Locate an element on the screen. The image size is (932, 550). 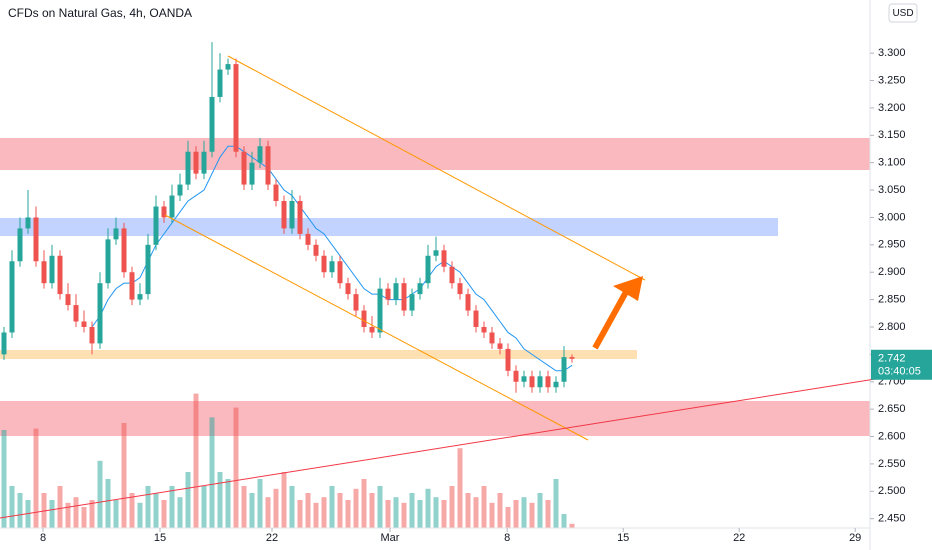
arrow-shaft is located at coordinates (610, 320).